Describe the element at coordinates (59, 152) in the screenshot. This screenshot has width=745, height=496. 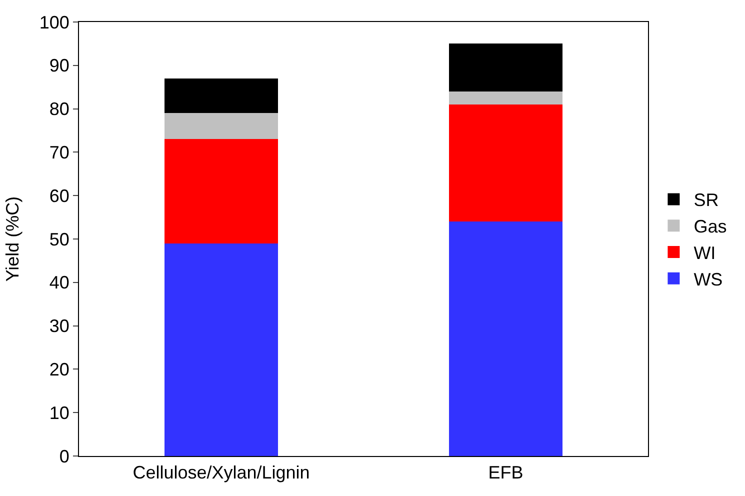
I see `y-tick-label: 70` at that location.